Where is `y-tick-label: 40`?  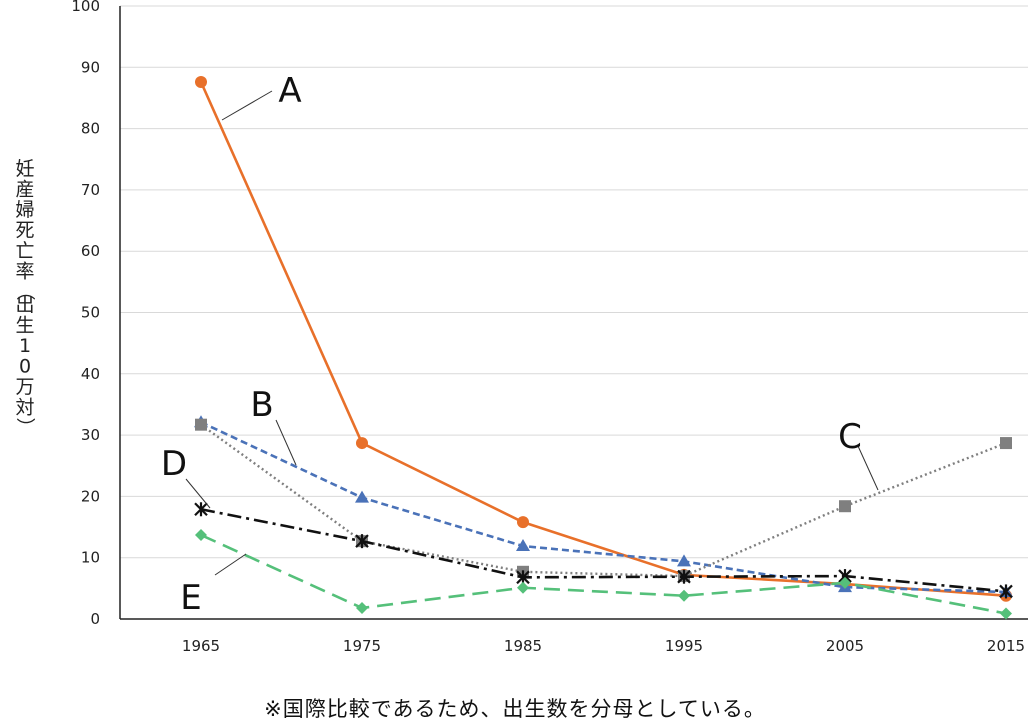 y-tick-label: 40 is located at coordinates (90, 374).